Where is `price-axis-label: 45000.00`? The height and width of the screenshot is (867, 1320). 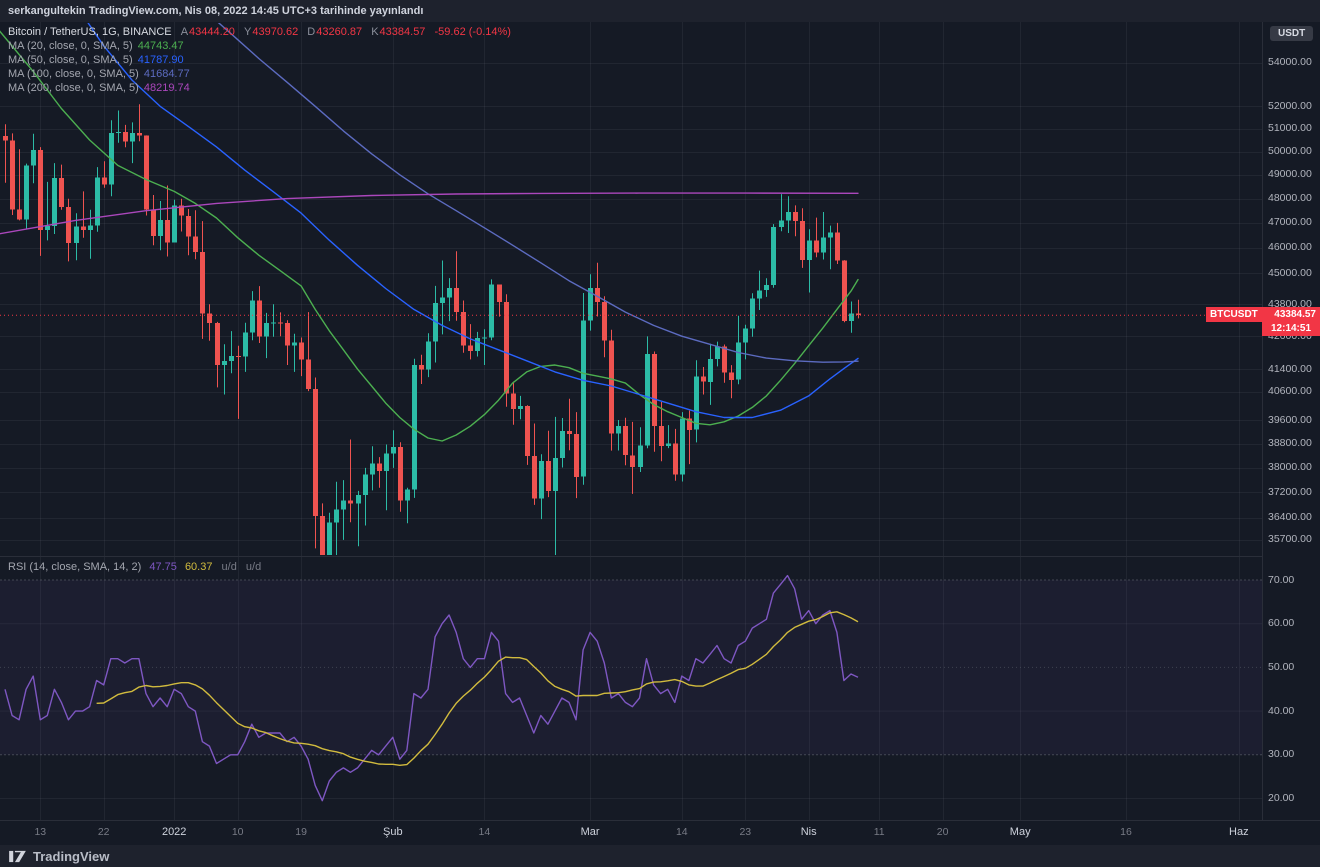
price-axis-label: 45000.00 is located at coordinates (1290, 272).